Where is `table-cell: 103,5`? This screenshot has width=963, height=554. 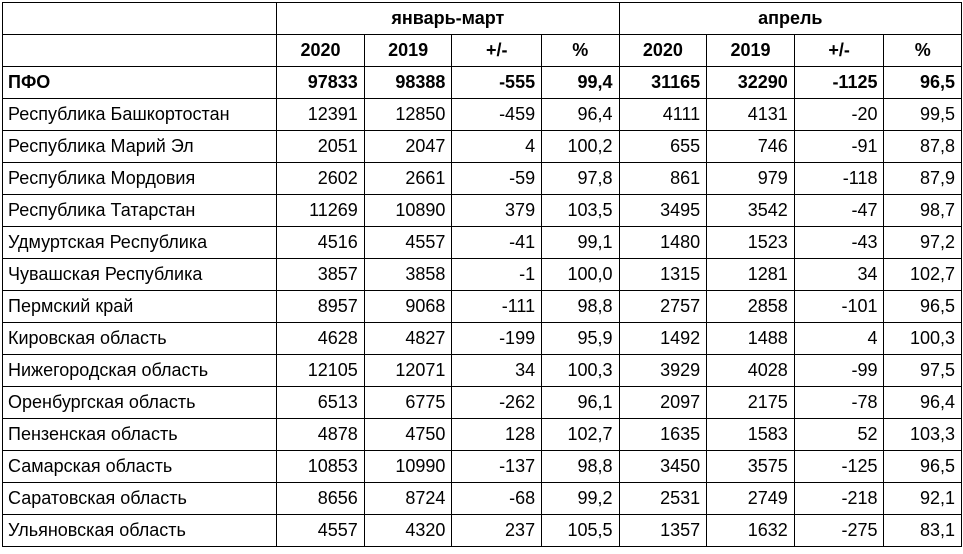
table-cell: 103,5 is located at coordinates (580, 210).